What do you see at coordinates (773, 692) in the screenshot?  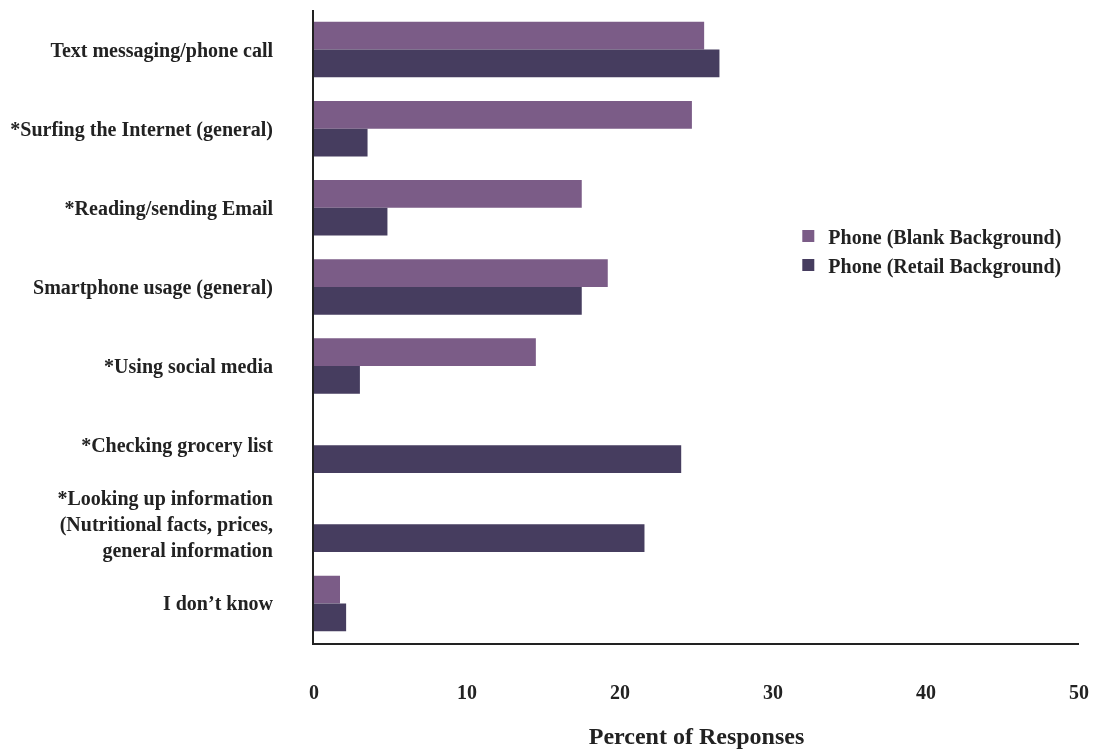 I see `x-tick-label: 30` at bounding box center [773, 692].